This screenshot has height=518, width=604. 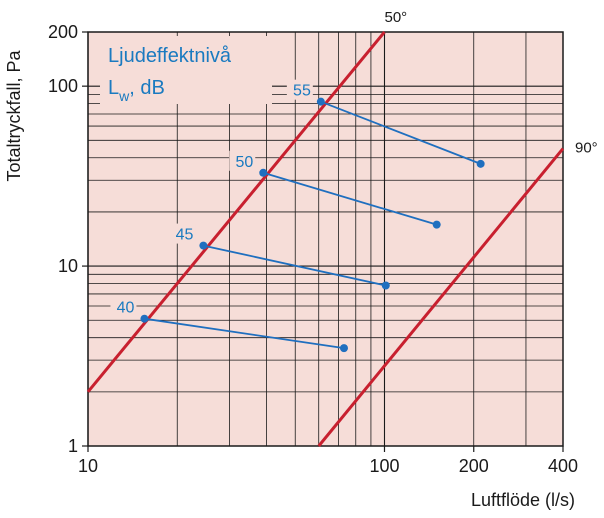 I want to click on pressure-line-label: 90°, so click(x=586, y=148).